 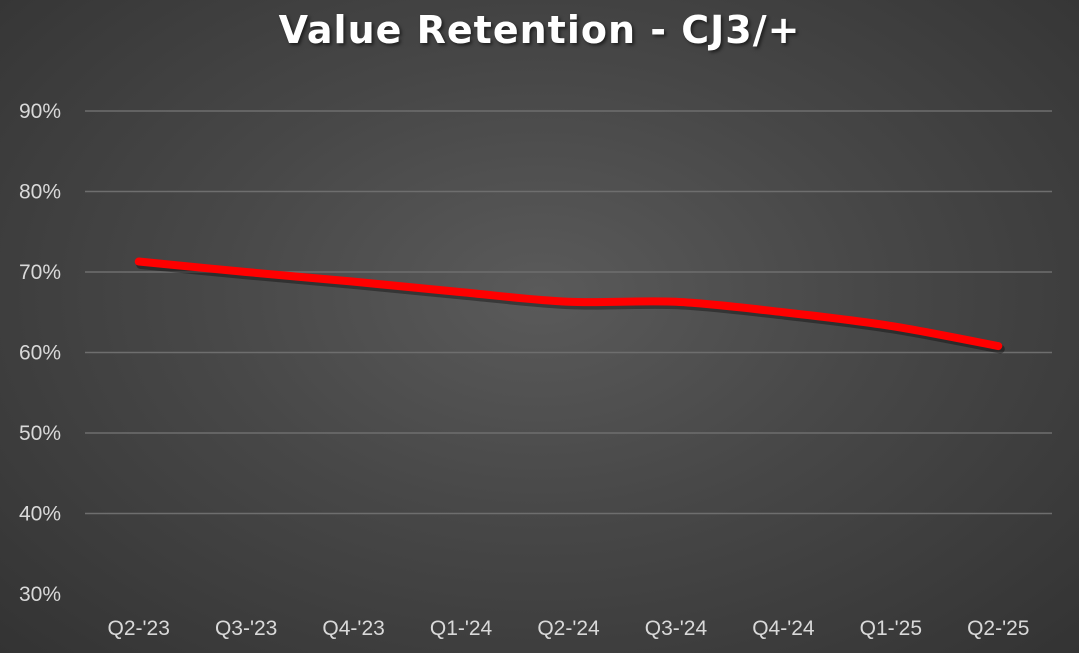 I want to click on y-tick-label: 70%, so click(x=40, y=272).